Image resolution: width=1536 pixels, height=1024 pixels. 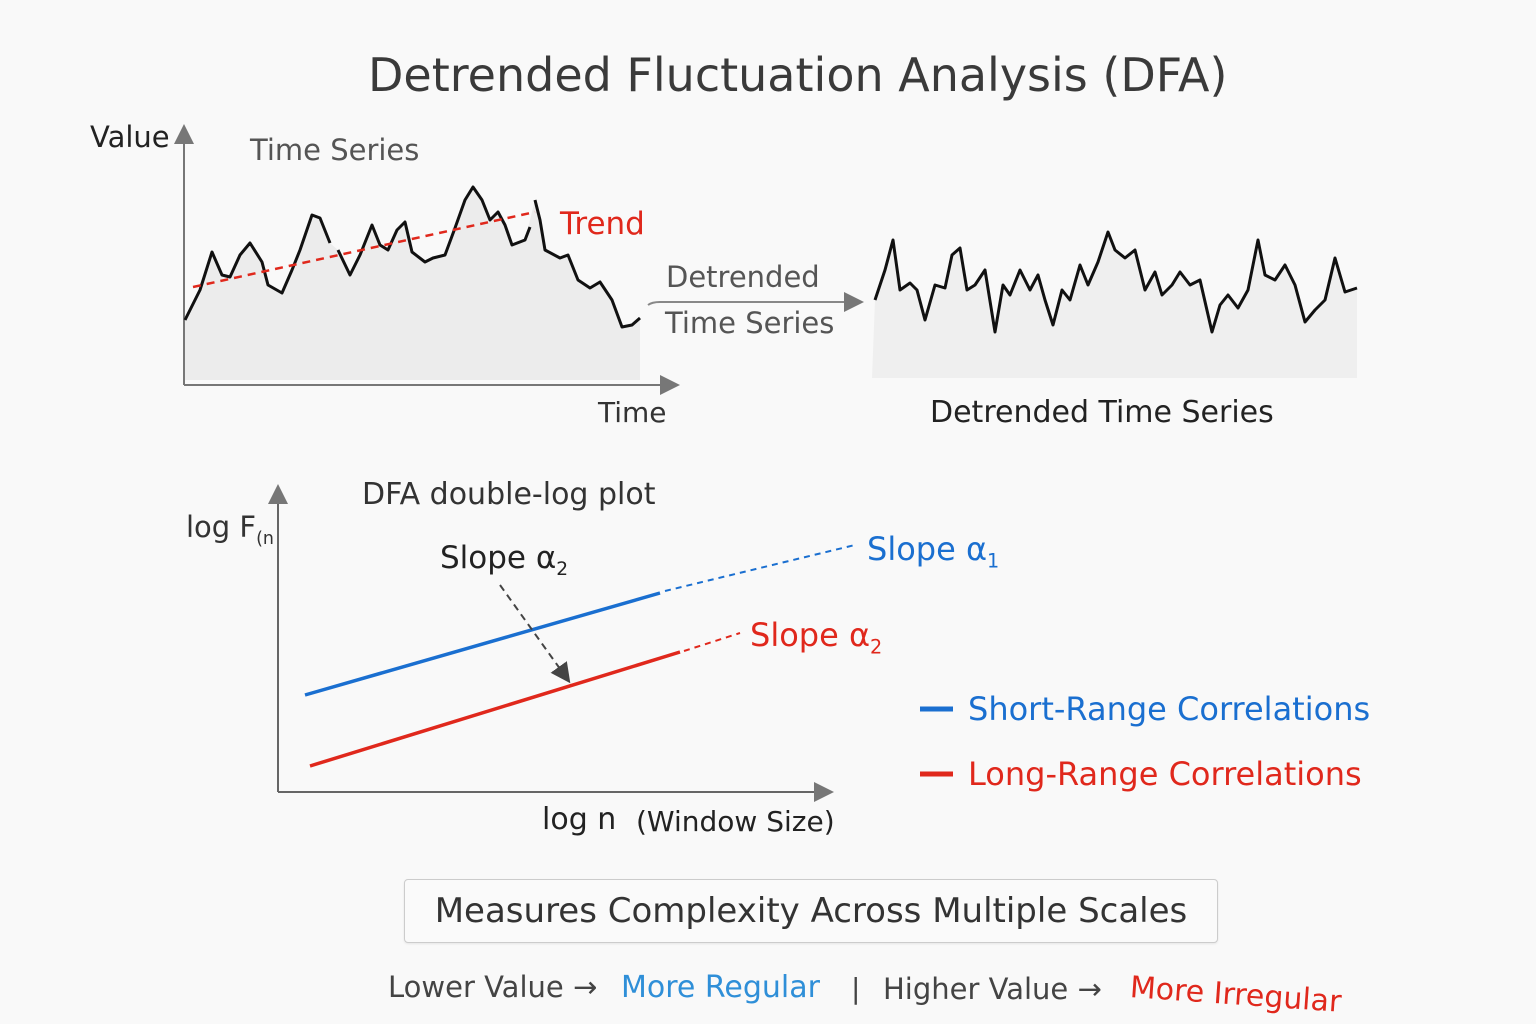 What do you see at coordinates (509, 494) in the screenshot?
I see `dfa-plot-title: DFA double-log plot` at bounding box center [509, 494].